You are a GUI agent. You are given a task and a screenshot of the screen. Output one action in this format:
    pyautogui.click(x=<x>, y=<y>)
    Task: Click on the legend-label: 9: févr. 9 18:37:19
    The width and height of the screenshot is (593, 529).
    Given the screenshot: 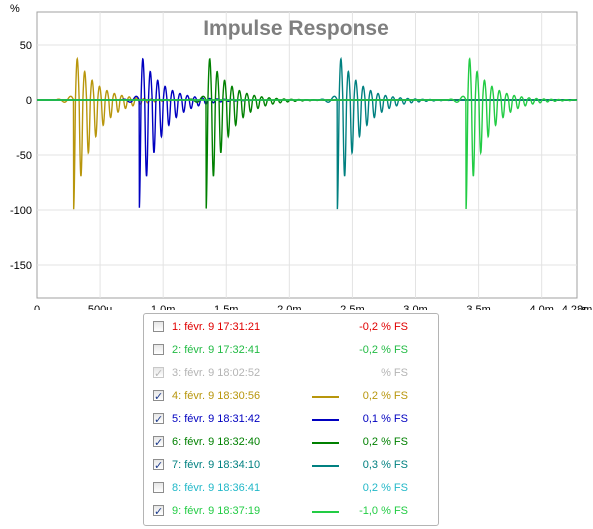 What is the action you would take?
    pyautogui.click(x=216, y=511)
    